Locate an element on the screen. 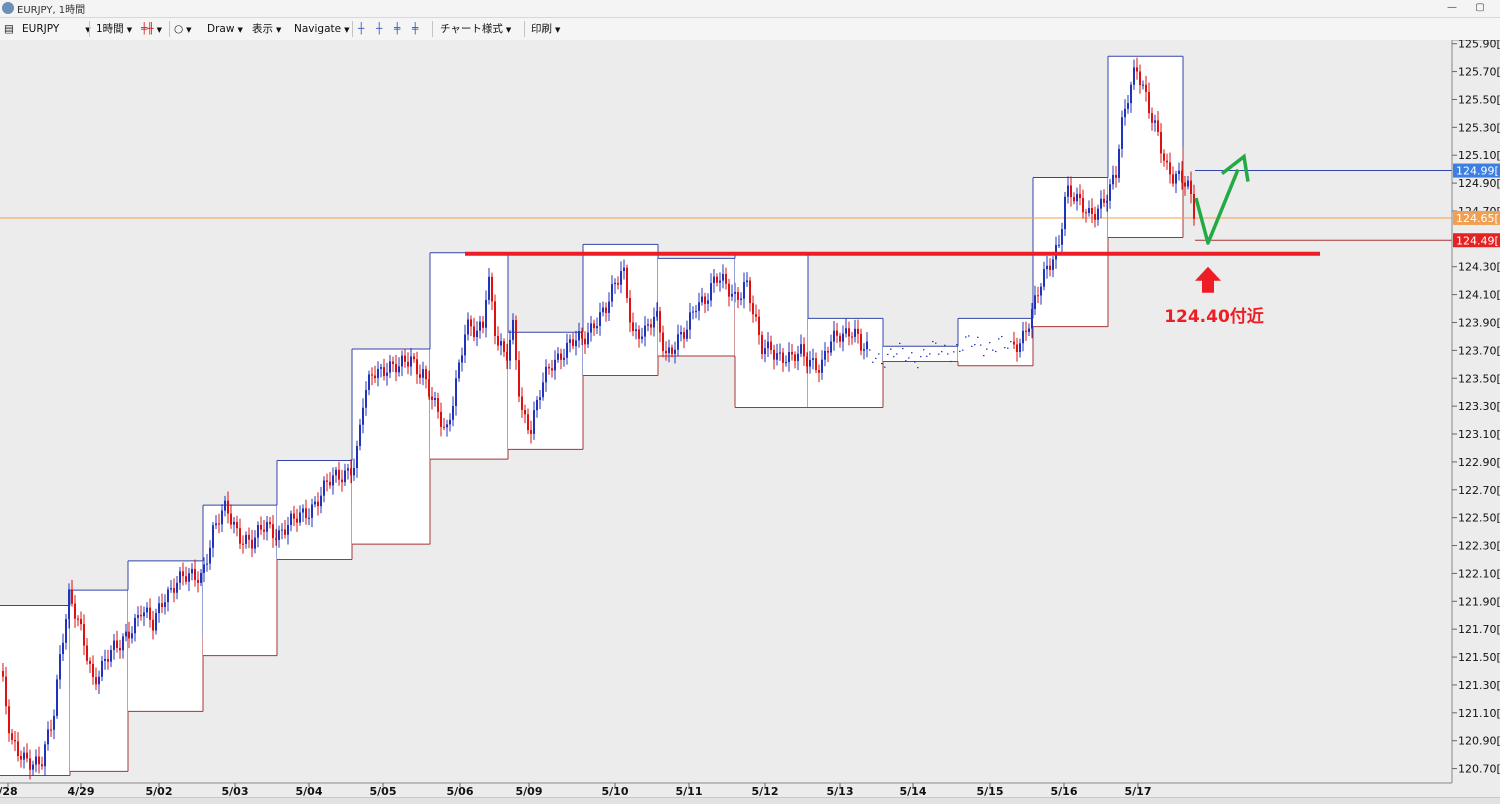 This screenshot has height=804, width=1500. navigate-menu: Navigate ▼ is located at coordinates (322, 29).